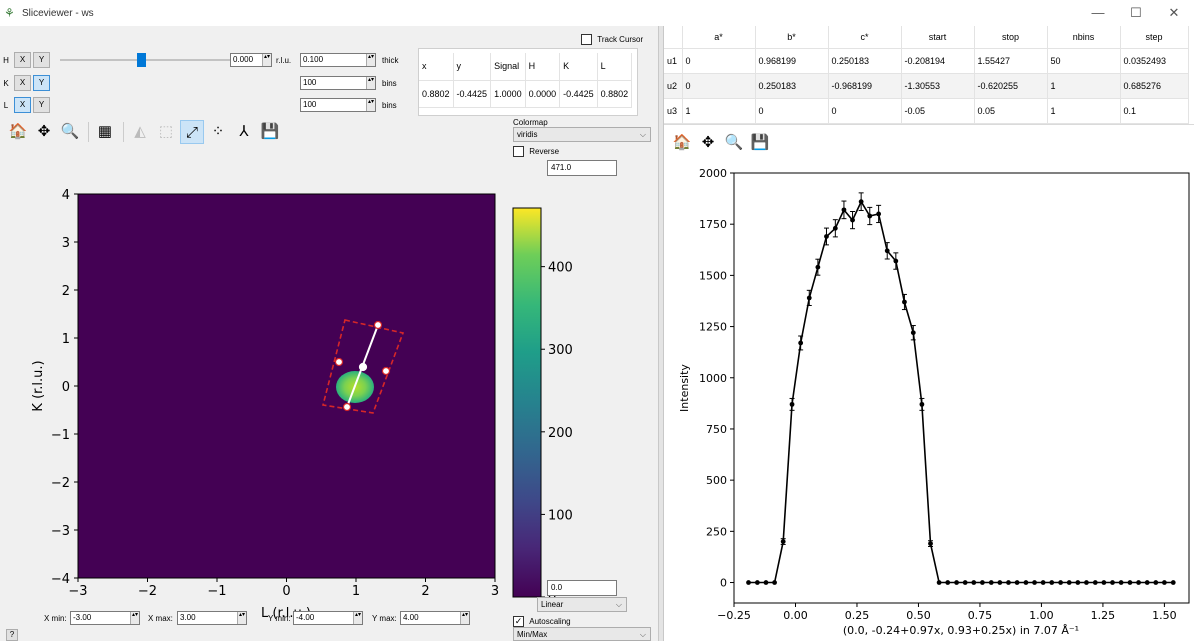  I want to click on h-value-spinbox: 0.000 ▴▾, so click(251, 60).